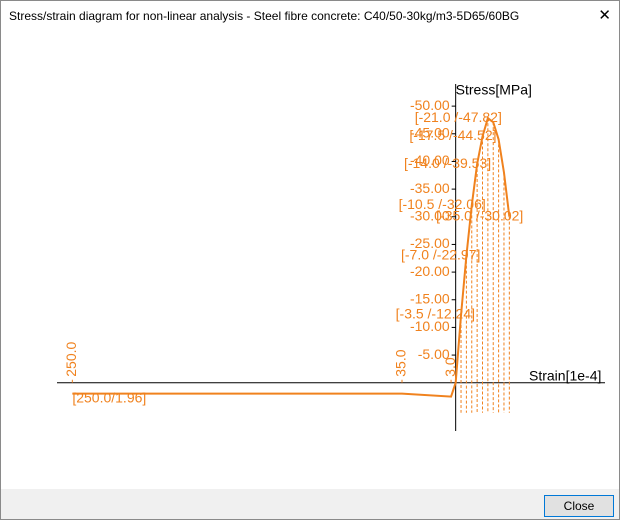  Describe the element at coordinates (430, 188) in the screenshot. I see `y-tick-label: -35.00` at that location.